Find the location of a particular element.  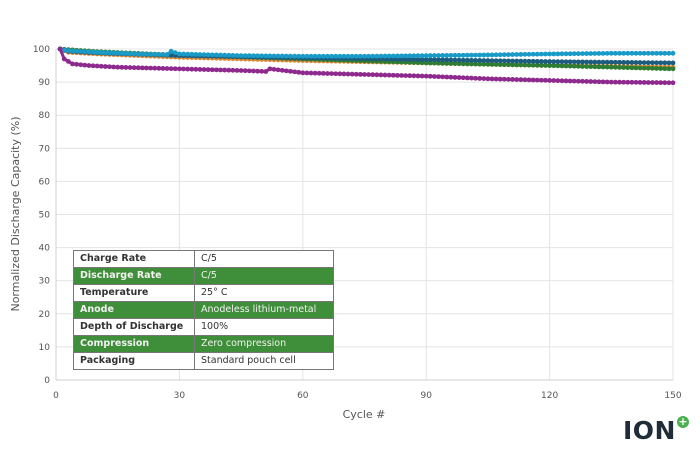

table-row: Temperature 25° C is located at coordinates (203, 293).